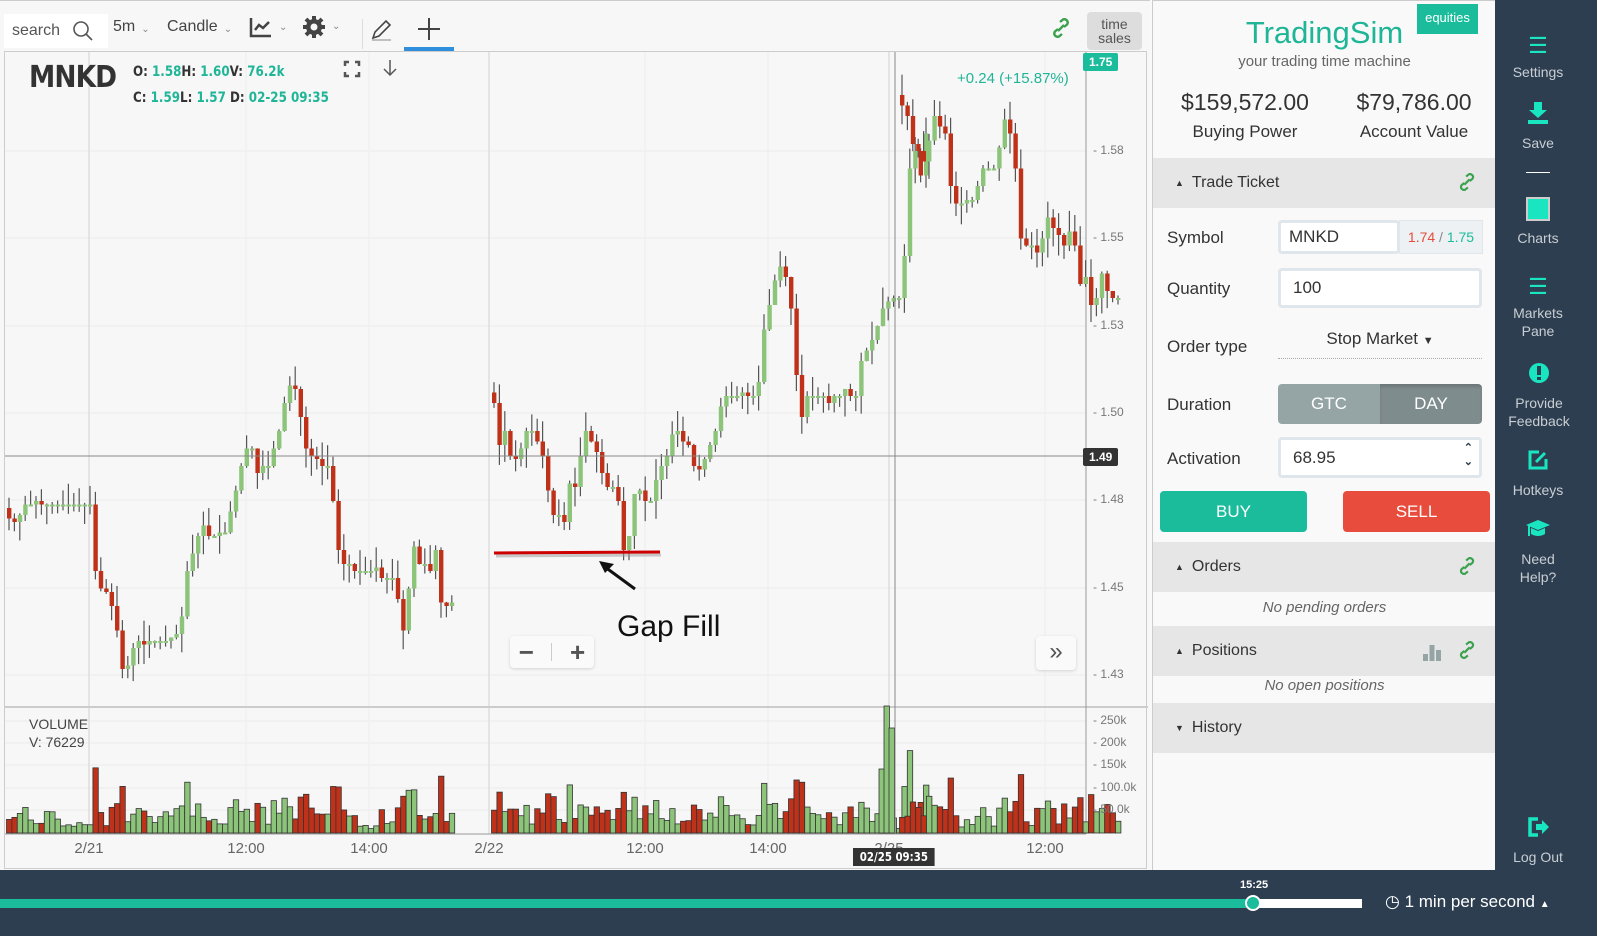 This screenshot has width=1597, height=936. What do you see at coordinates (89, 848) in the screenshot?
I see `time-tick: 2/21` at bounding box center [89, 848].